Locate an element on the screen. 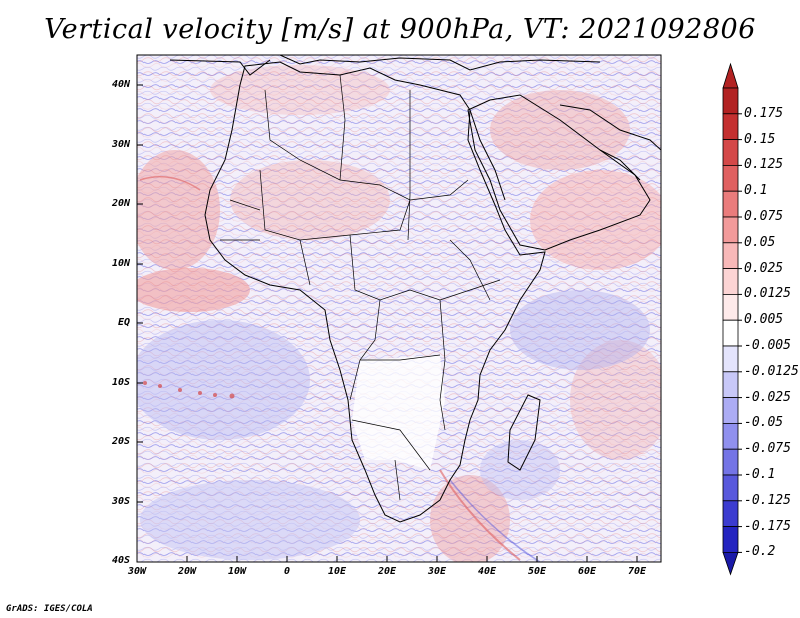 This screenshot has height=618, width=800. colorbar-label: 0.125 is located at coordinates (764, 165).